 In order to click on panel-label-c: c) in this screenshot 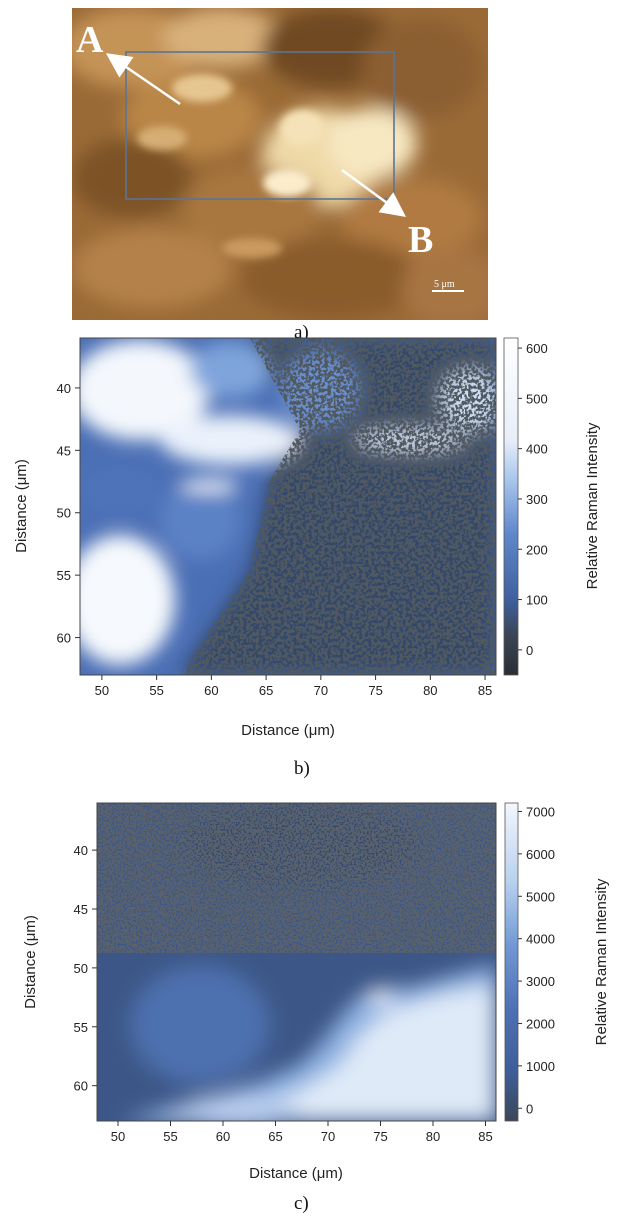, I will do `click(301, 1203)`.